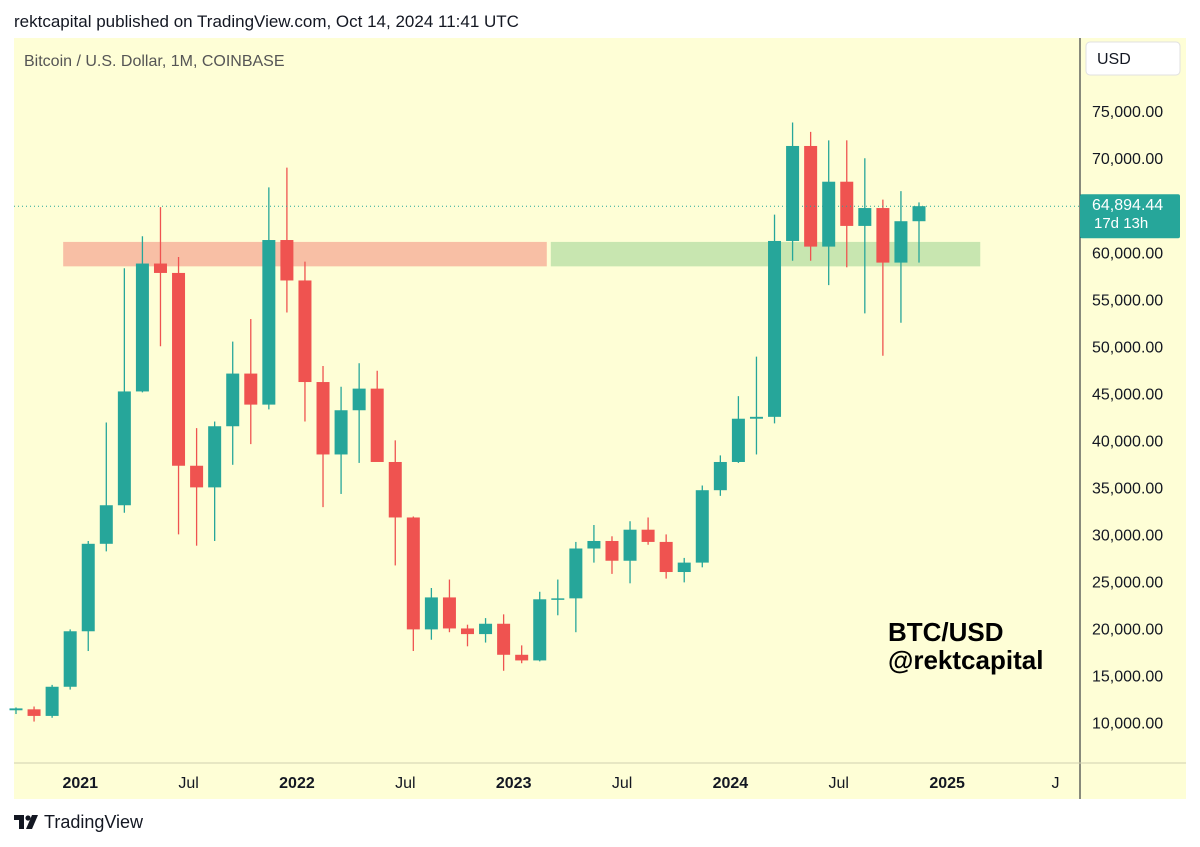  I want to click on last-price-tag: 64,894.44 17d 13h, so click(1130, 216).